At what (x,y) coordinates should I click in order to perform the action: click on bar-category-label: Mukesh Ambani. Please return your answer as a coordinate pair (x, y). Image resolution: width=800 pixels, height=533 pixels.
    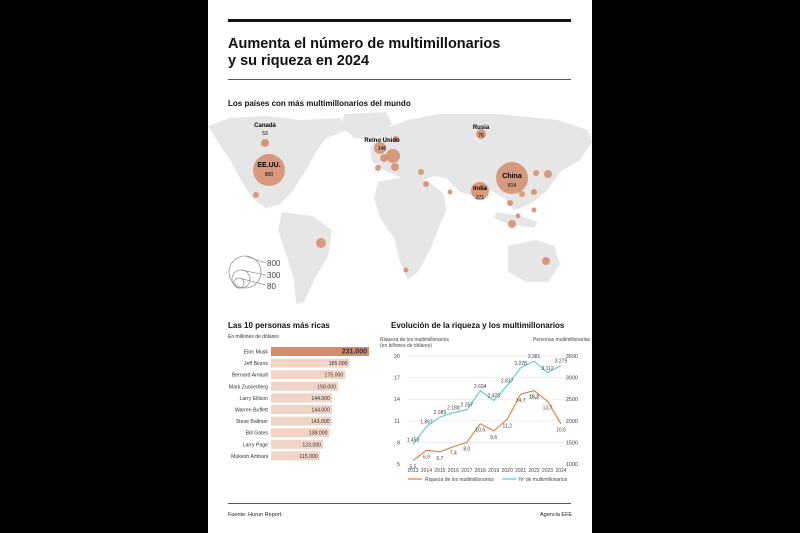
    Looking at the image, I should click on (249, 457).